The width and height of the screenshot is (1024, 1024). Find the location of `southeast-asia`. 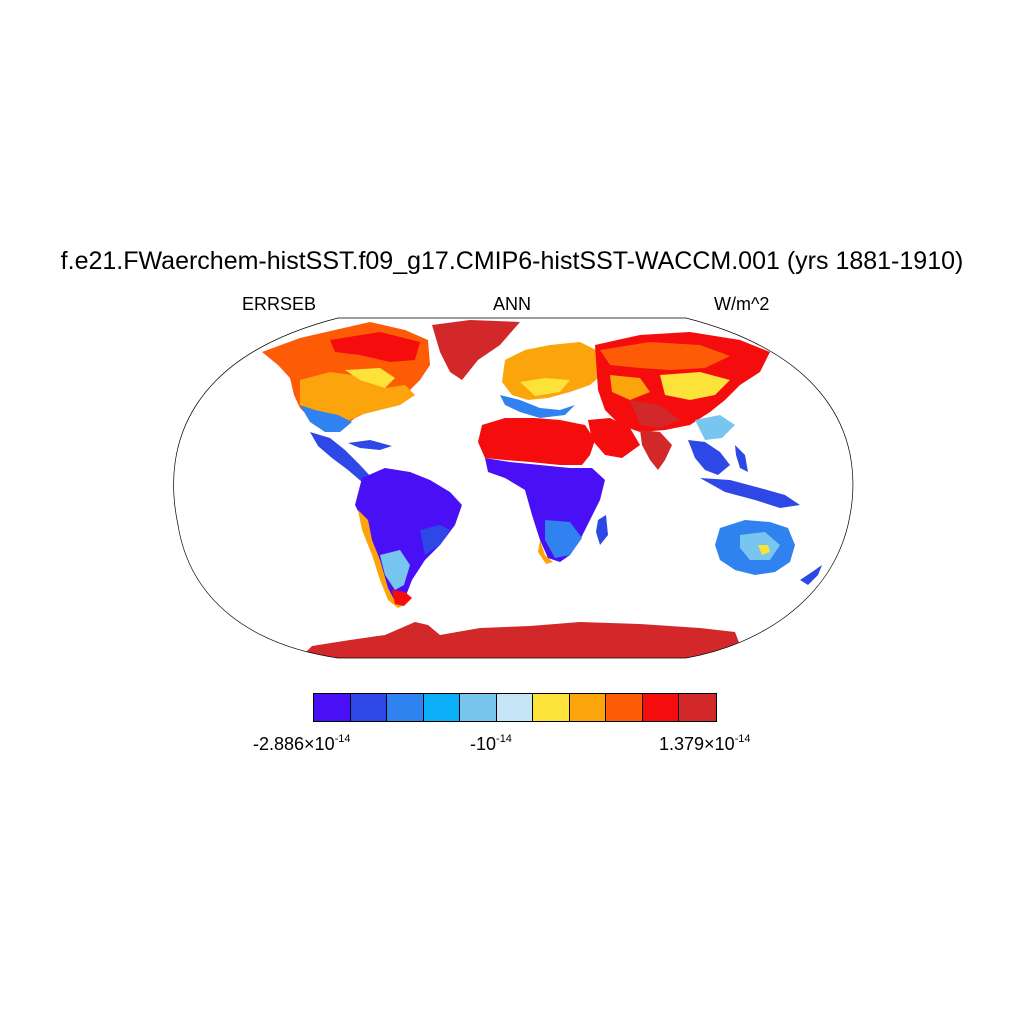

southeast-asia is located at coordinates (709, 457).